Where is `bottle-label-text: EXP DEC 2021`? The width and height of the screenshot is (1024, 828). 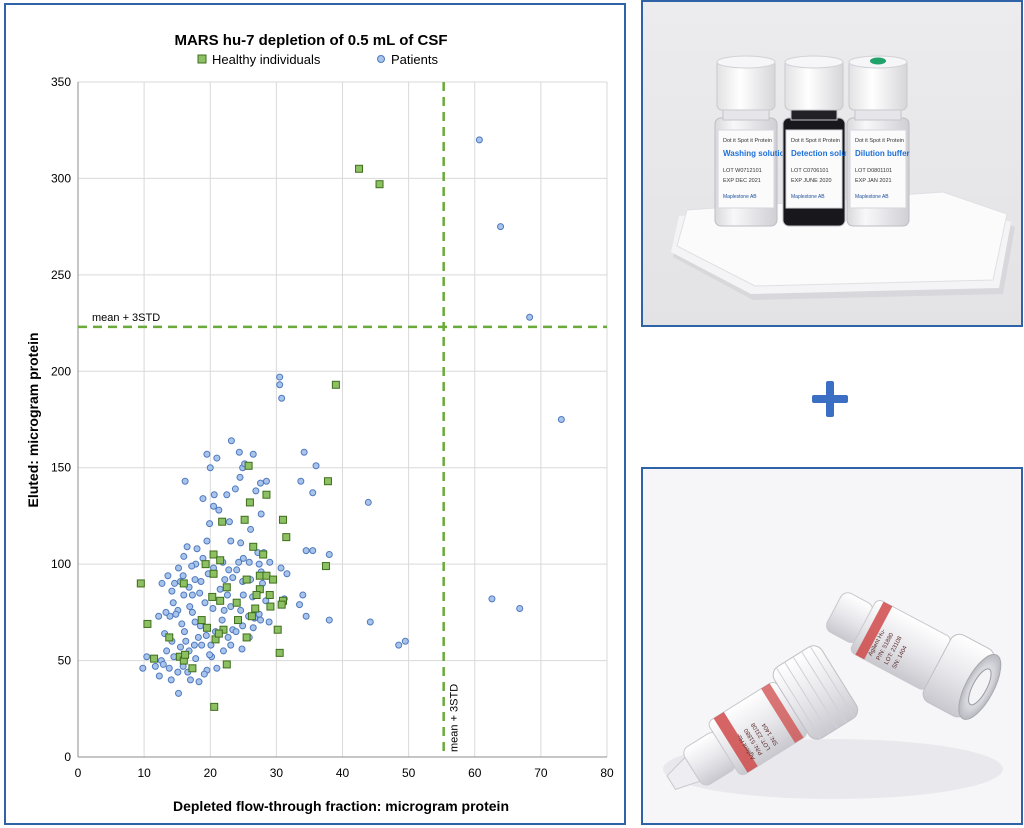 bottle-label-text: EXP DEC 2021 is located at coordinates (742, 181).